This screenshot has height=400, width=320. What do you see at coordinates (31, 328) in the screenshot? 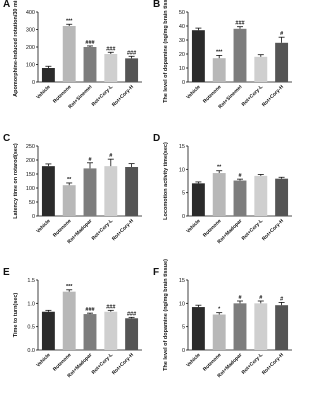
I see `y-tick-label: 0.5` at bounding box center [31, 328].